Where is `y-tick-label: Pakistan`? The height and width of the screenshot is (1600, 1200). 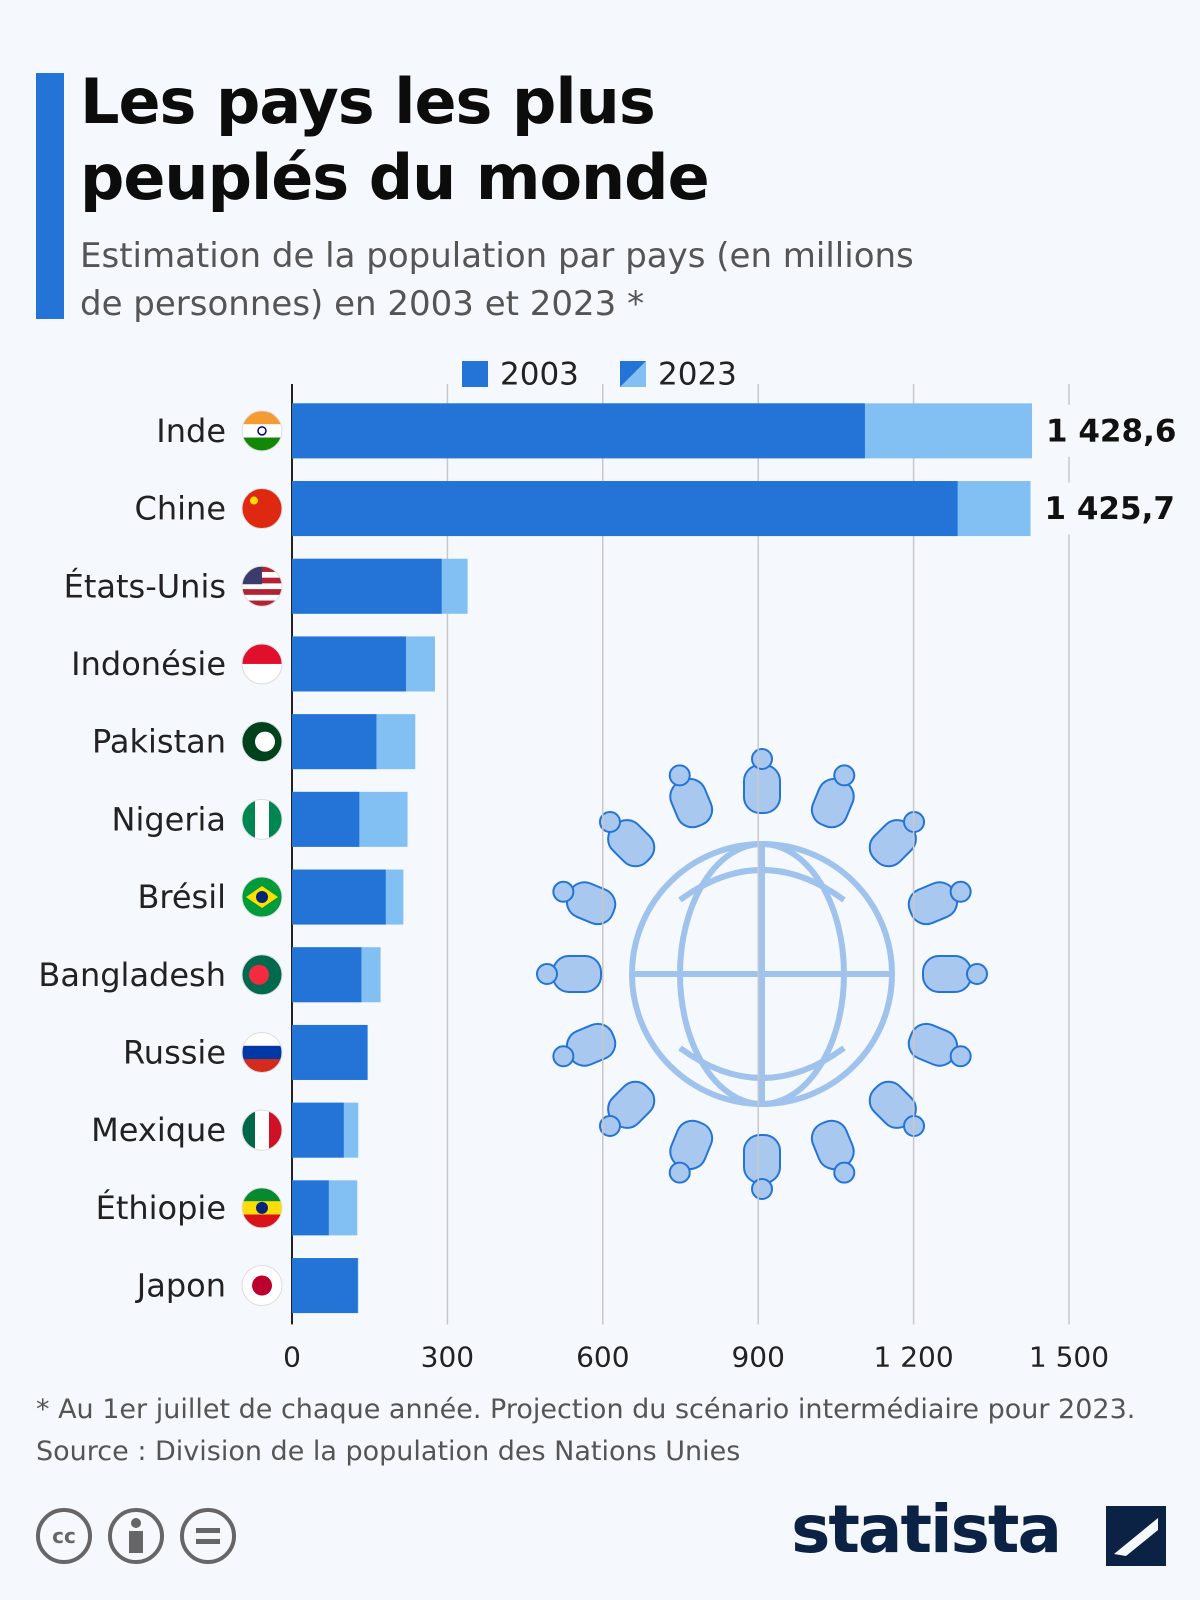 y-tick-label: Pakistan is located at coordinates (159, 742).